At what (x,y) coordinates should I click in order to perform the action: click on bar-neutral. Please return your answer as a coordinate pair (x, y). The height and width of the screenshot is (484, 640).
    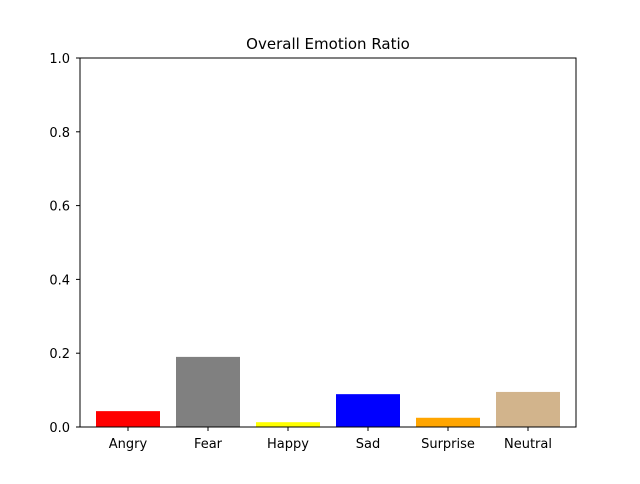
    Looking at the image, I should click on (528, 409).